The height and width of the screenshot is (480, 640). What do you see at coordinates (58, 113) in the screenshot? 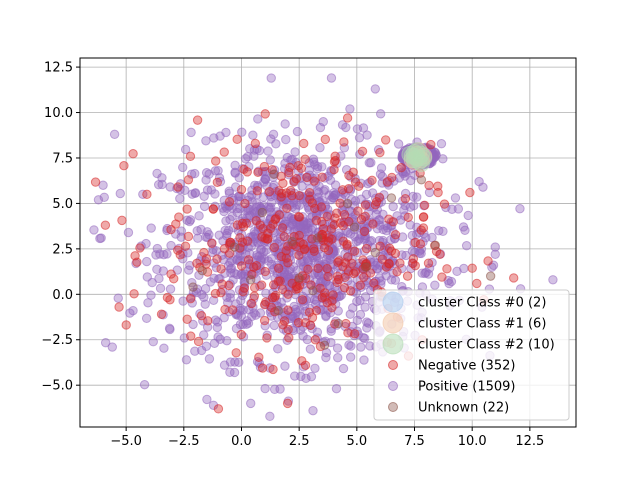
I see `y-tick-label: 10.0` at bounding box center [58, 113].